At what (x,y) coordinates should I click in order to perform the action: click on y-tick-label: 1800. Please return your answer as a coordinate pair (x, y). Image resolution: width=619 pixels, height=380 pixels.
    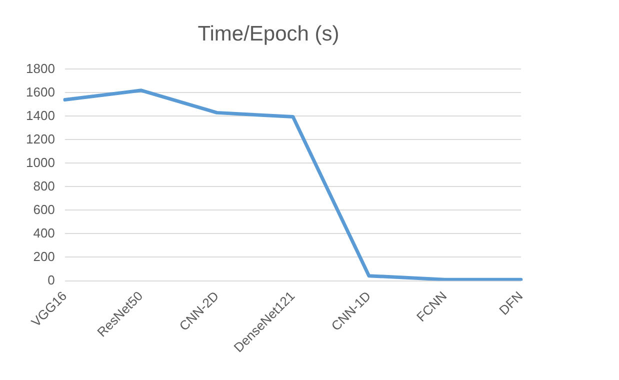
    Looking at the image, I should click on (40, 68).